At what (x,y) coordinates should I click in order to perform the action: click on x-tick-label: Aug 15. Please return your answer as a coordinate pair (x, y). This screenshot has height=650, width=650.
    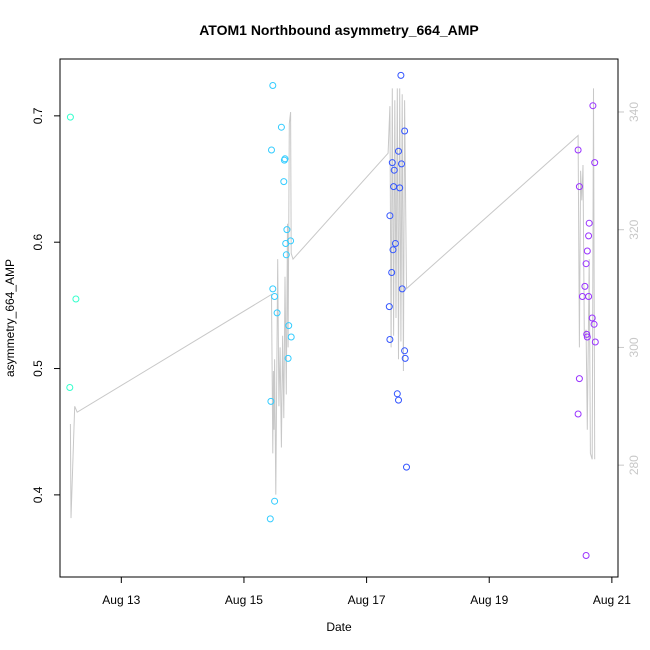
    Looking at the image, I should click on (244, 600).